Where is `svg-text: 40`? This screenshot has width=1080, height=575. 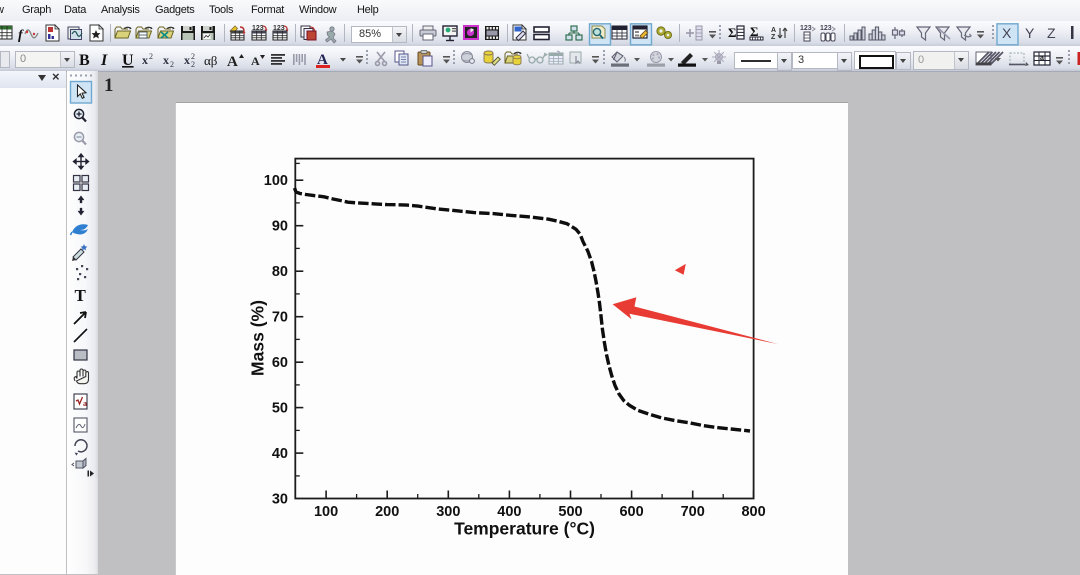 svg-text: 40 is located at coordinates (280, 454).